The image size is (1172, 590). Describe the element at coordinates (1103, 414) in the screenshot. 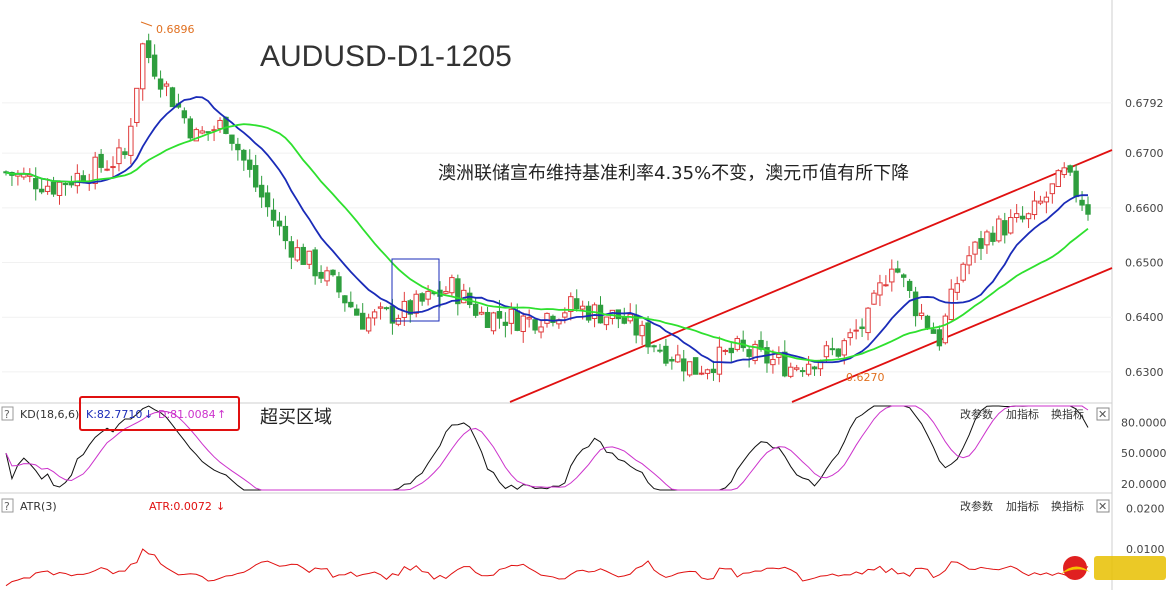

I see `kd-close-button` at that location.